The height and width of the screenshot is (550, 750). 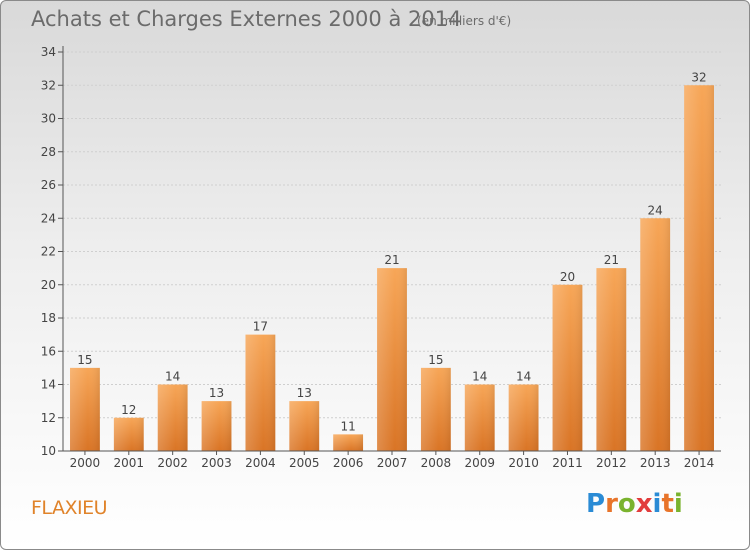 I want to click on logo-letter: P, so click(x=596, y=504).